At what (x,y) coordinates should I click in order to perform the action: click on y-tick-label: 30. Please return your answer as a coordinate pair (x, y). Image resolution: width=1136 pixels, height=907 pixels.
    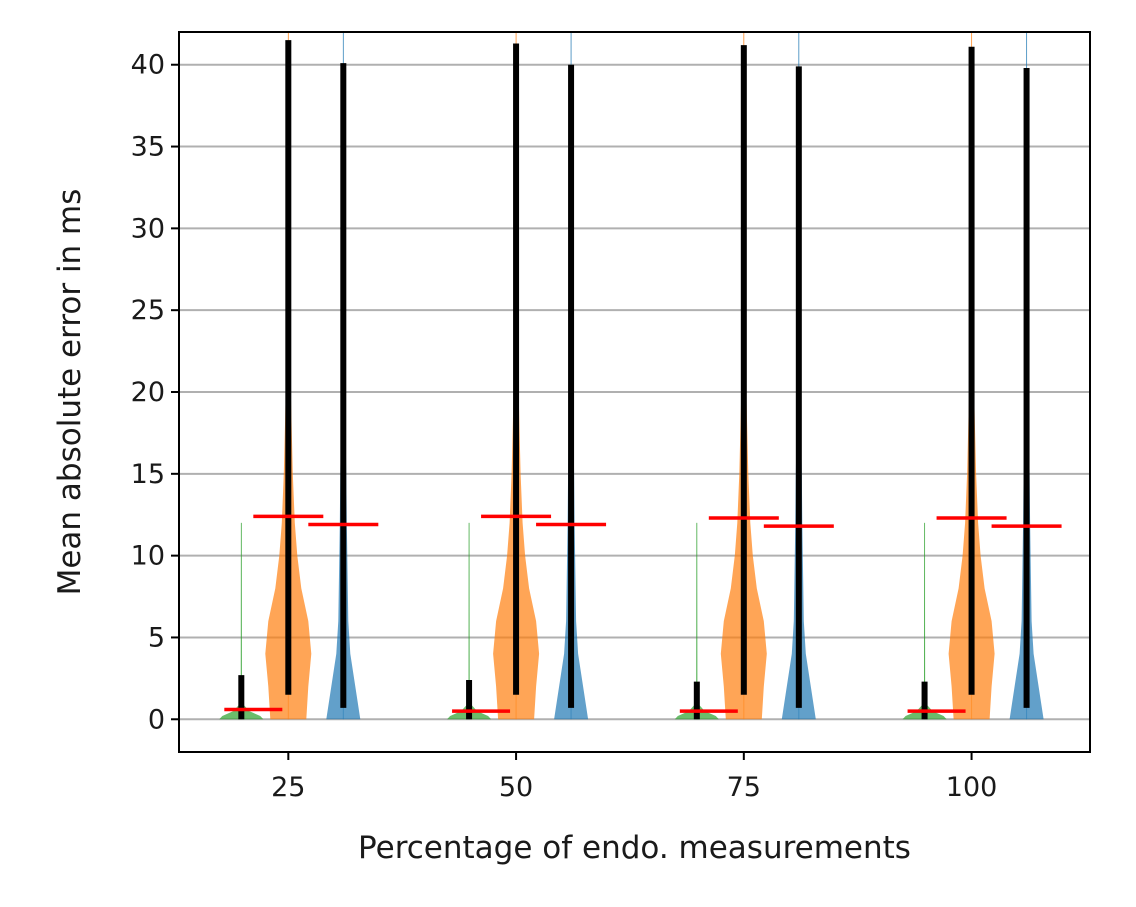
    Looking at the image, I should click on (148, 228).